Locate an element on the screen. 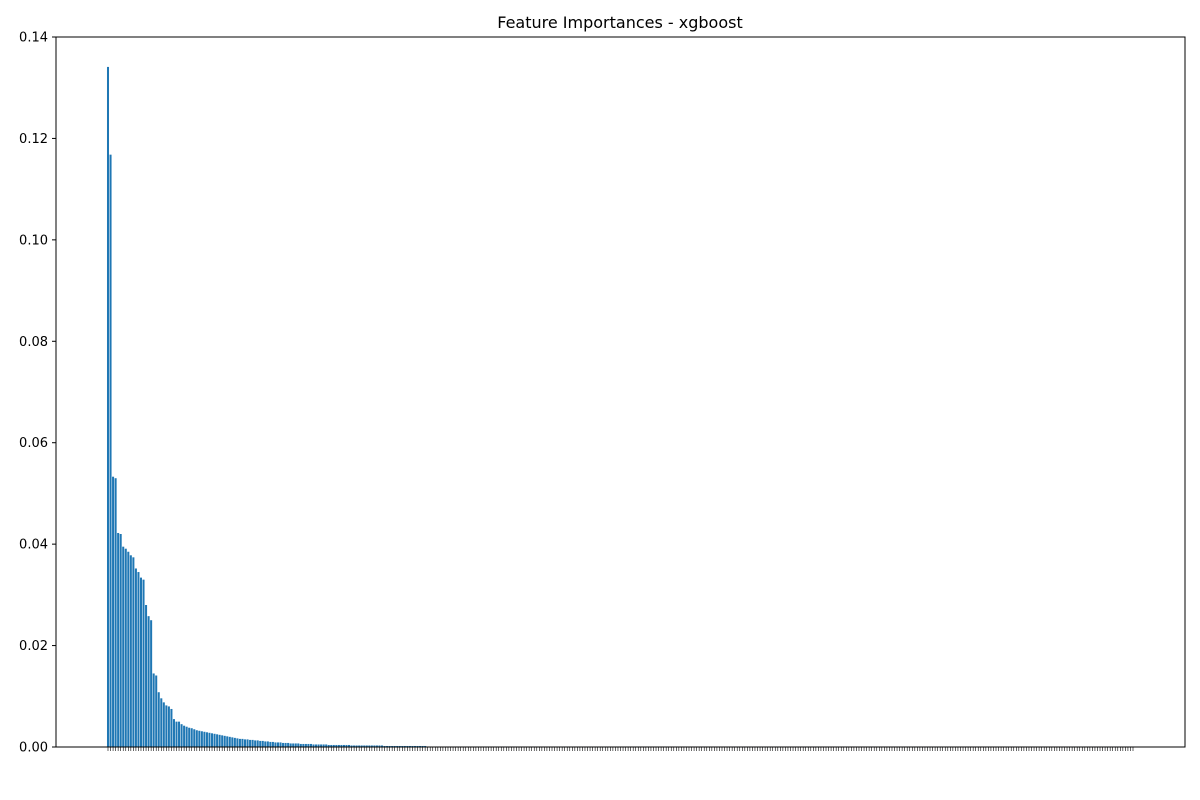  y-tick-label: 0.08 is located at coordinates (33, 342).